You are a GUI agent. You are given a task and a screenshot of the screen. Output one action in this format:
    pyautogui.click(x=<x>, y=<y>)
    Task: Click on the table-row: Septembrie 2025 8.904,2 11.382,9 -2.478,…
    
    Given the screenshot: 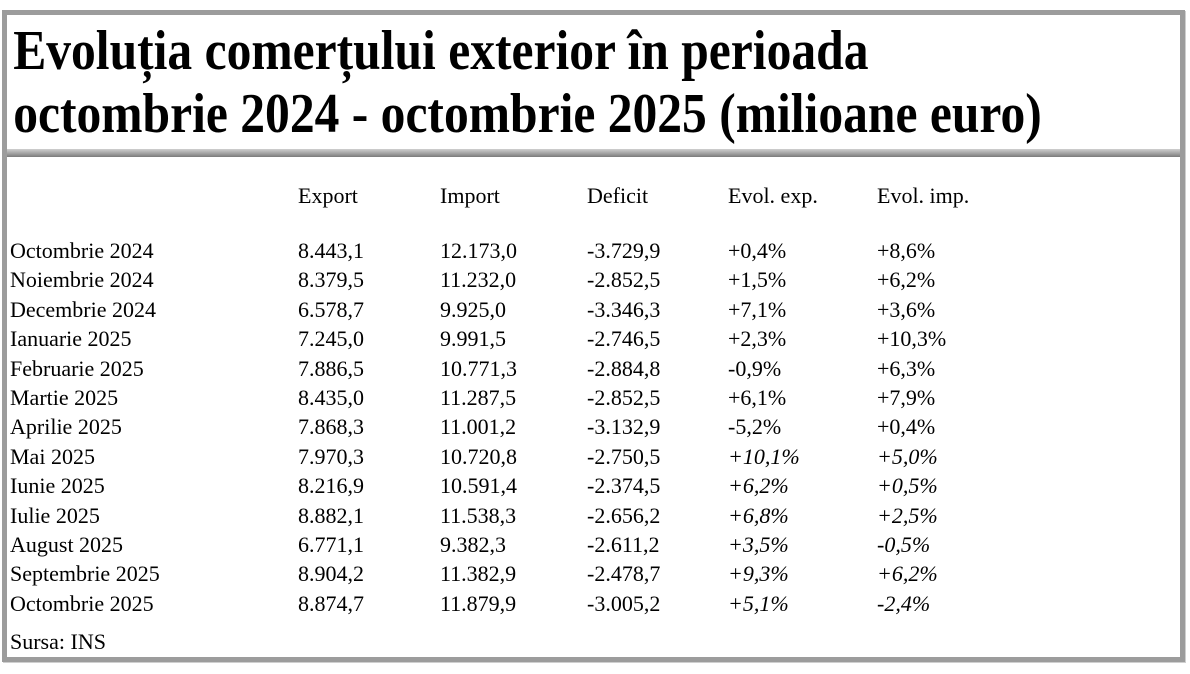 What is the action you would take?
    pyautogui.click(x=593, y=573)
    